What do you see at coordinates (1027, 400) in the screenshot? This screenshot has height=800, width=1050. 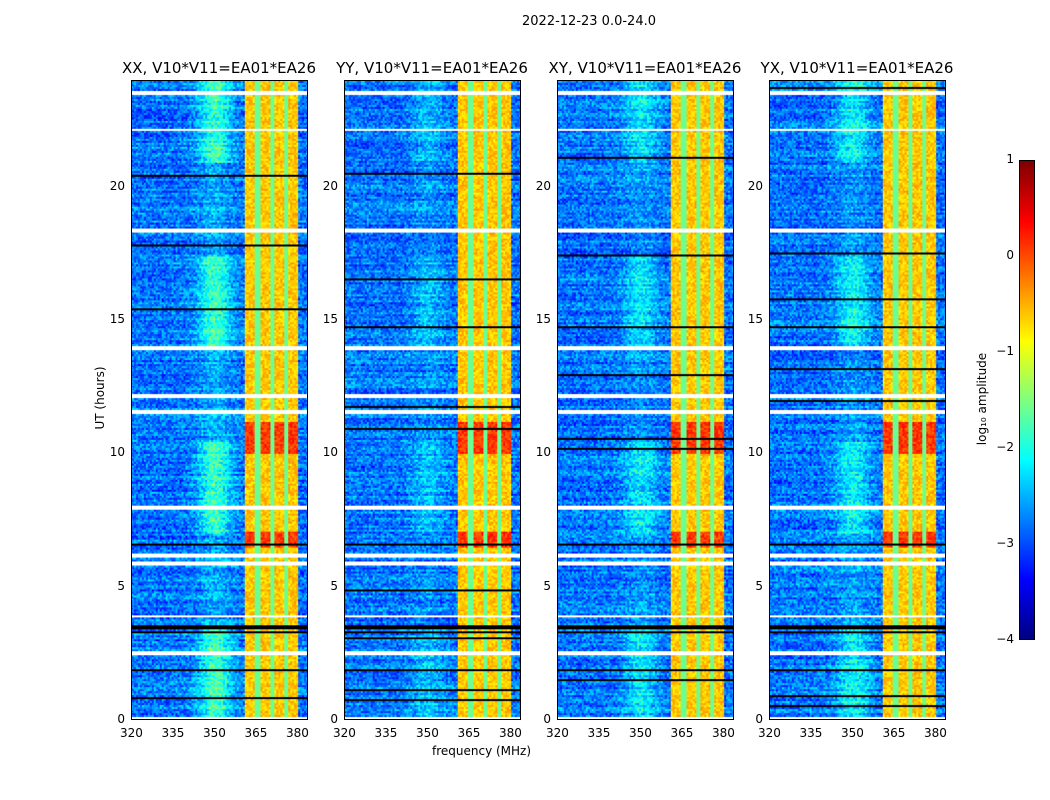 I see `colorbar` at bounding box center [1027, 400].